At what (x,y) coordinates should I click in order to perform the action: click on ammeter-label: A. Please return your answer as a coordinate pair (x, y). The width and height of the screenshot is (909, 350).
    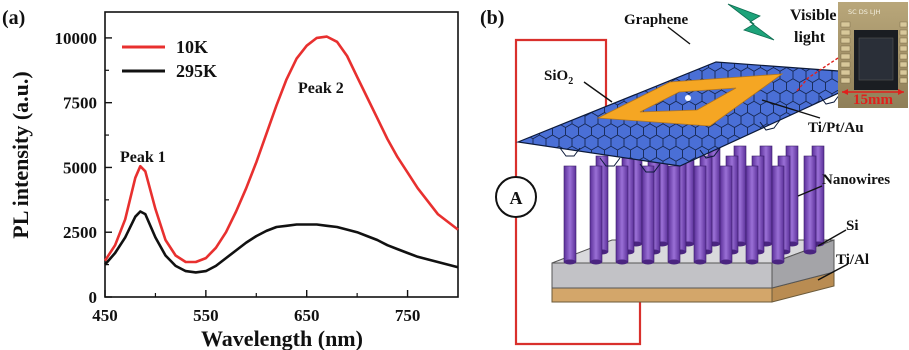
    Looking at the image, I should click on (516, 198).